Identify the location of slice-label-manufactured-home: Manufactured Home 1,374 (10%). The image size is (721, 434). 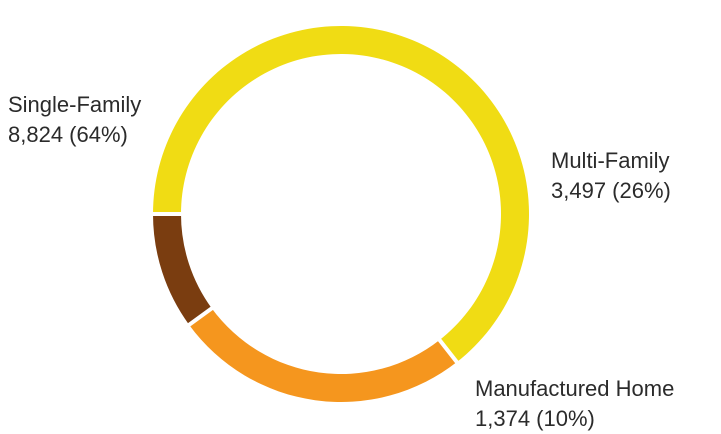
(574, 404).